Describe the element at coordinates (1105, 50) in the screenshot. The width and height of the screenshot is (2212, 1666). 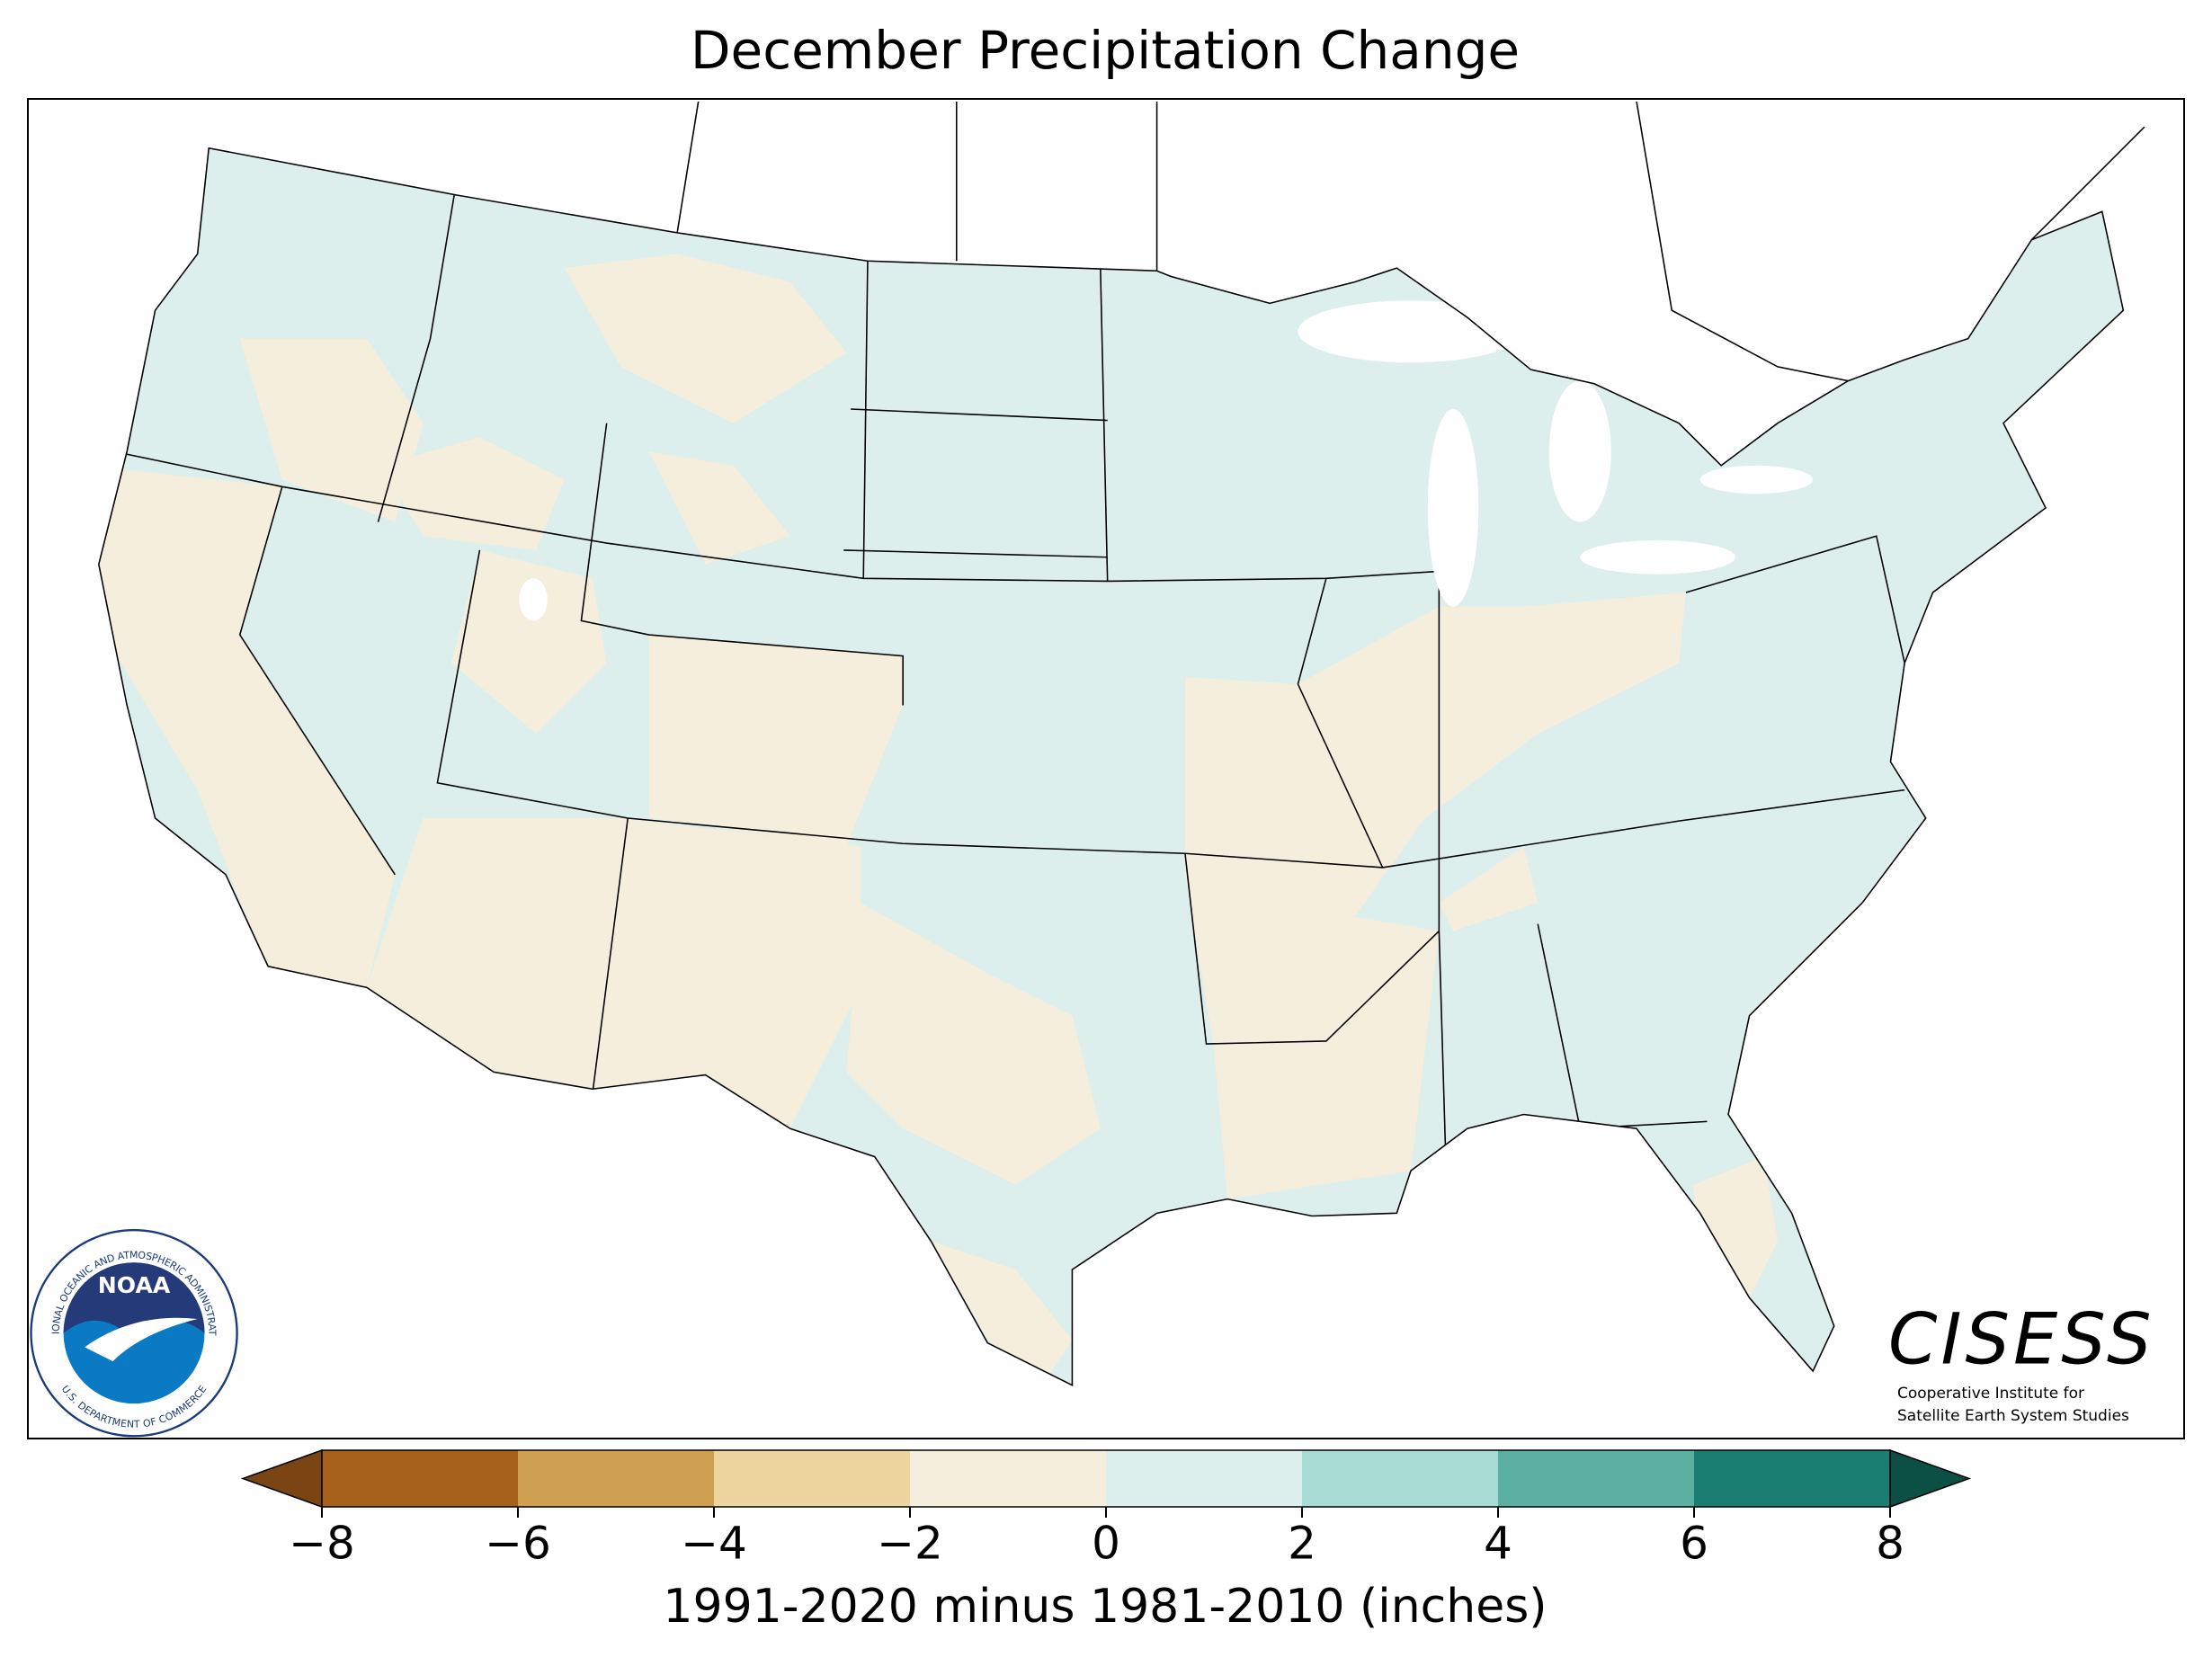
I see `map-title: December Precipitation Change` at that location.